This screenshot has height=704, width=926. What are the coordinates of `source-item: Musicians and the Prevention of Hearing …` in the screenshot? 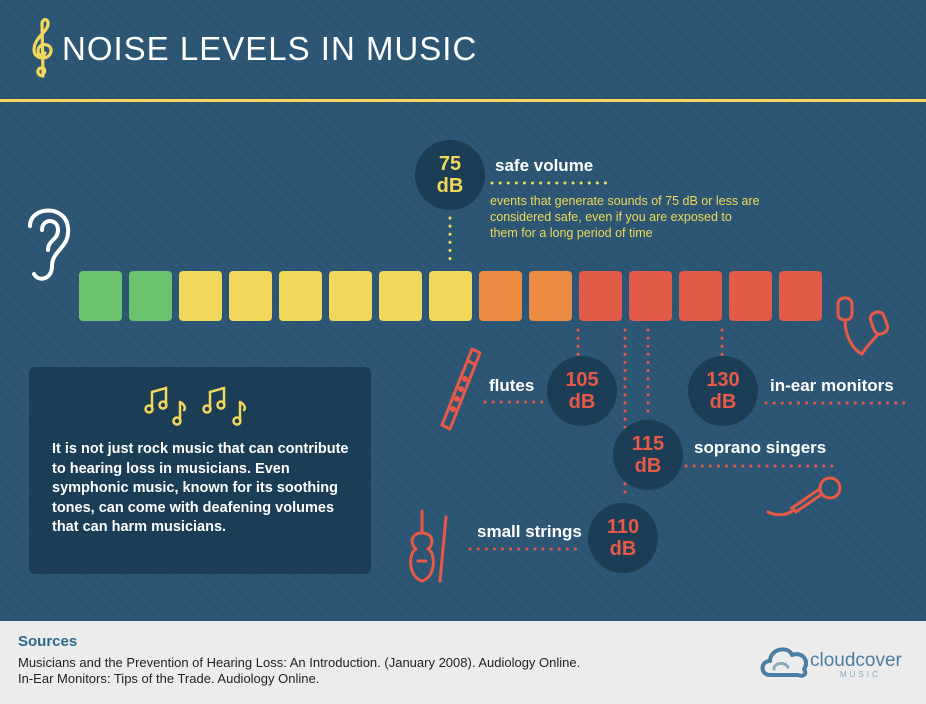 It's located at (299, 662).